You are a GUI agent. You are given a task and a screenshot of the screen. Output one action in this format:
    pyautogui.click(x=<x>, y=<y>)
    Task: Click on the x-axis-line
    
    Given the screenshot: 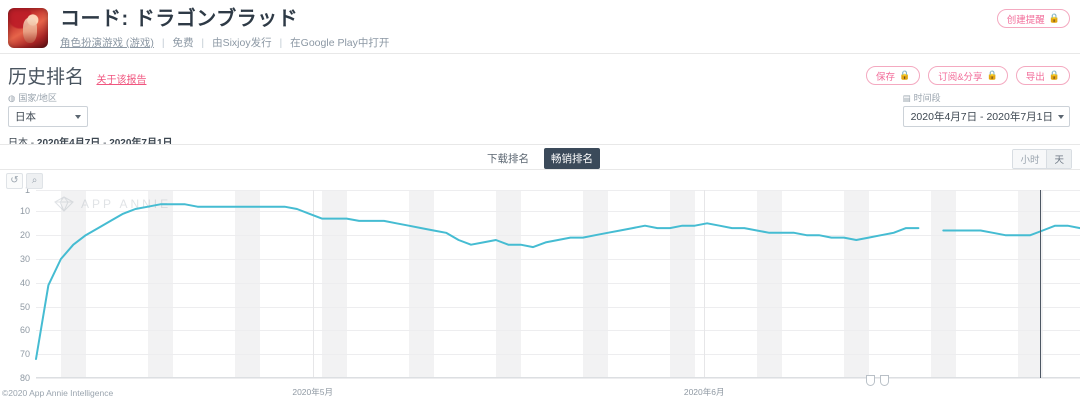 What is the action you would take?
    pyautogui.click(x=558, y=377)
    